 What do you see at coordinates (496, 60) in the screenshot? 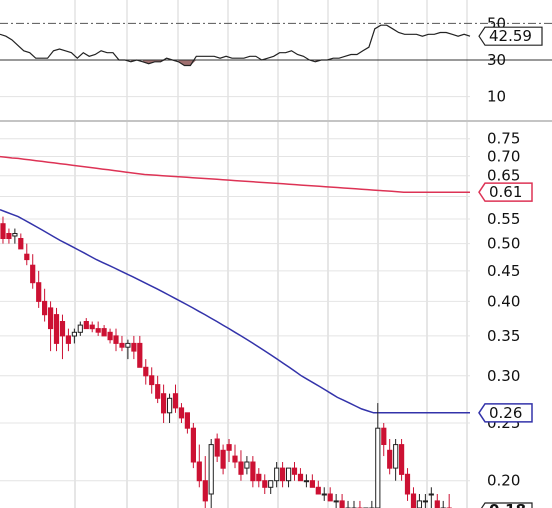
I see `rsi-tick-label: 30` at bounding box center [496, 60].